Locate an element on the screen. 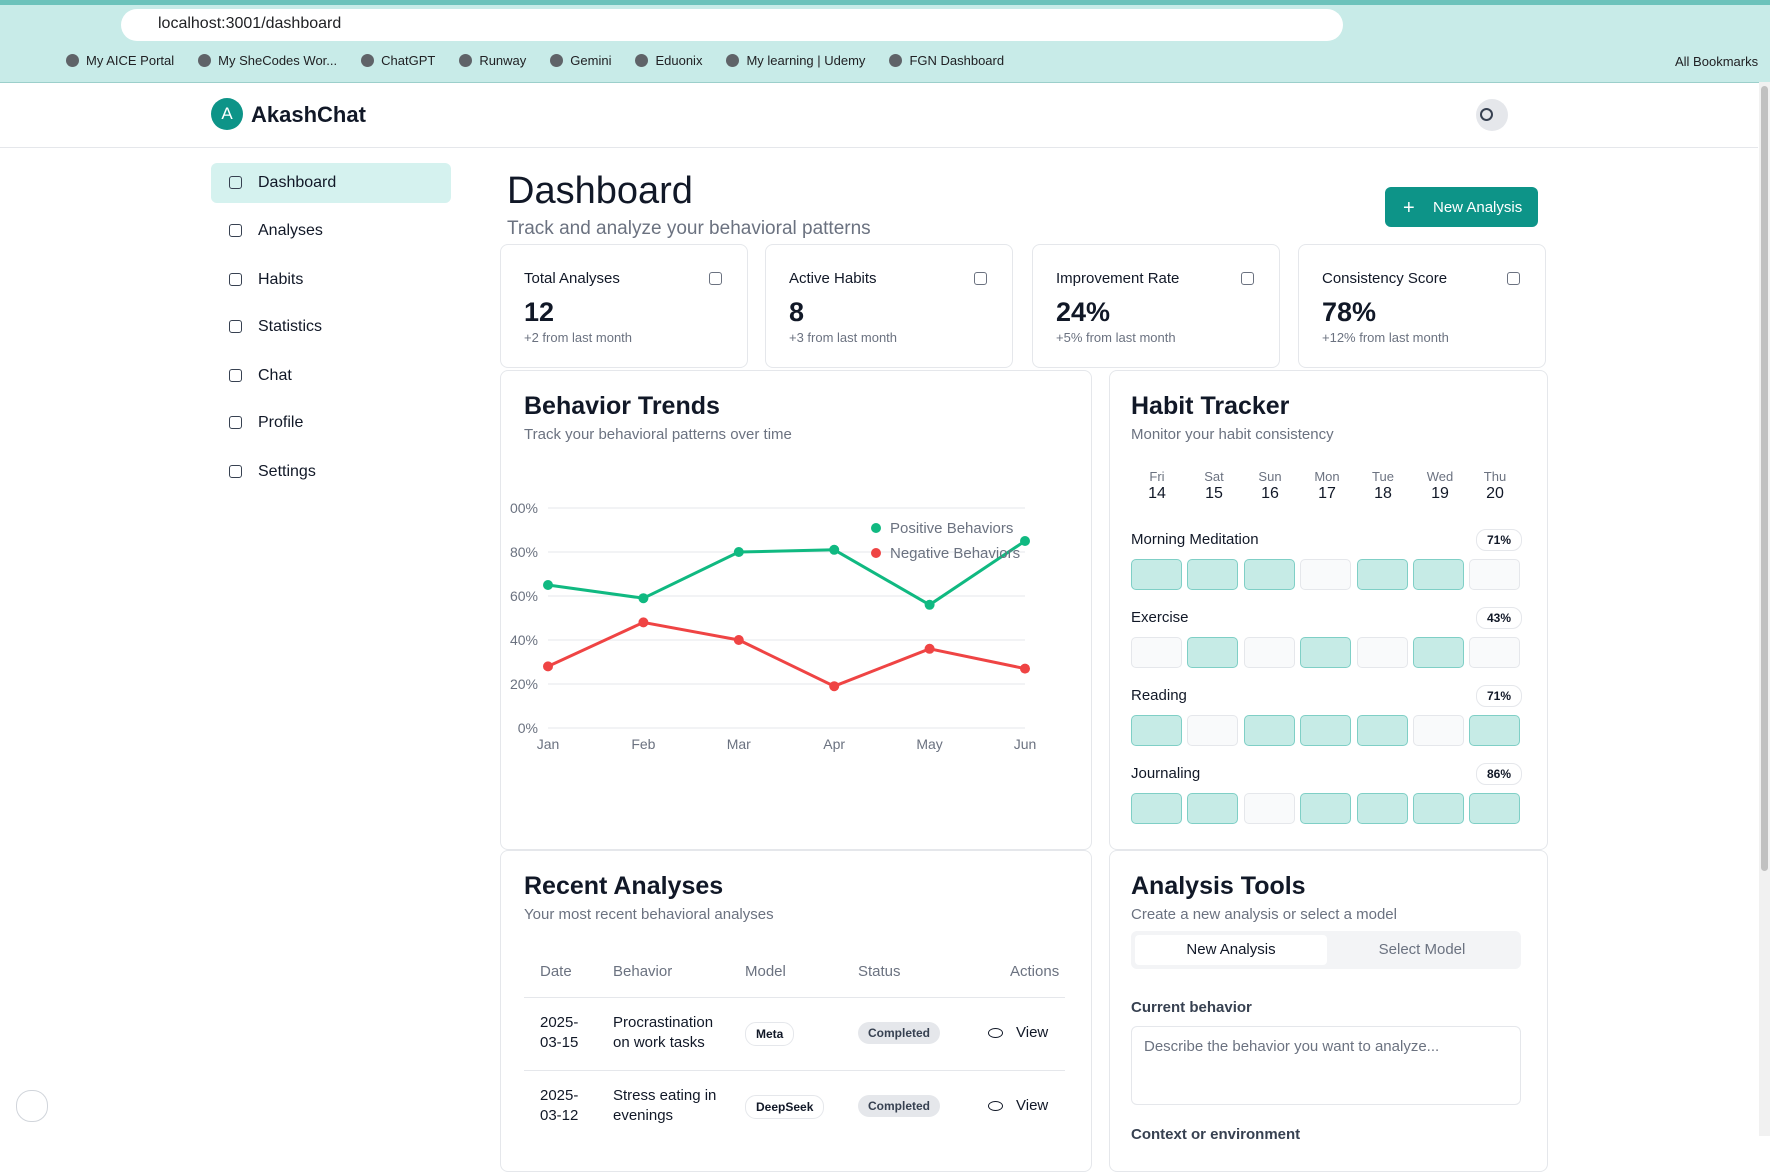 The image size is (1770, 1172). date: 15 is located at coordinates (1214, 493).